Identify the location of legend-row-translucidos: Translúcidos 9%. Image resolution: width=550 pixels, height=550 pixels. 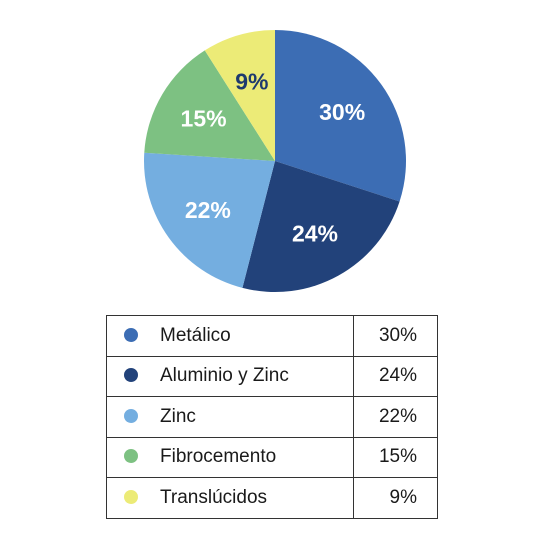
(272, 498).